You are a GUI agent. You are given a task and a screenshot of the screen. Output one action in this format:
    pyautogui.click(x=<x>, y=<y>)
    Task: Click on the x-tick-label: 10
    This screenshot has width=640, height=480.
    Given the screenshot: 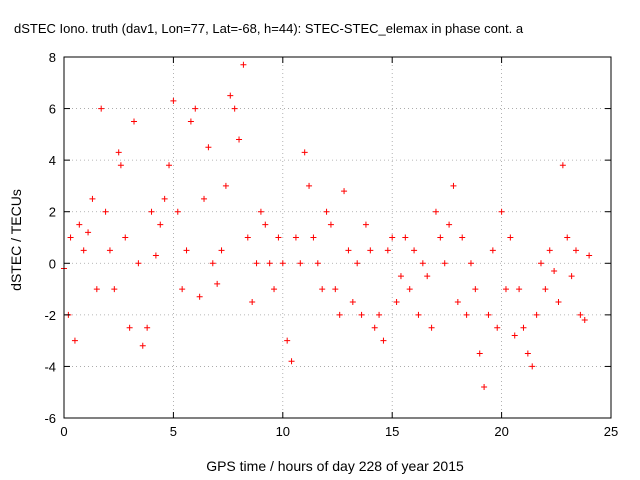 What is the action you would take?
    pyautogui.click(x=283, y=431)
    